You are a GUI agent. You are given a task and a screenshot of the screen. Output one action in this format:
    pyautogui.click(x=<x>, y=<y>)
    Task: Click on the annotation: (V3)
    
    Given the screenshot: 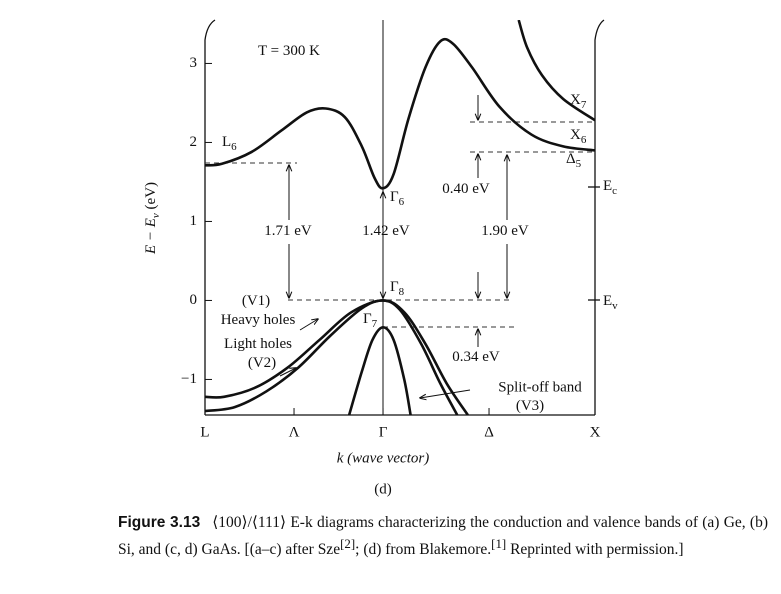 What is the action you would take?
    pyautogui.click(x=530, y=406)
    